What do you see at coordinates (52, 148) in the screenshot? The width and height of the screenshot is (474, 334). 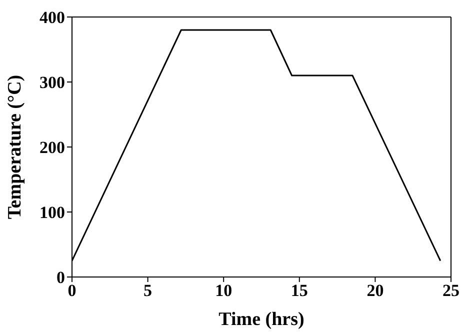 I see `y-tick-label: 200` at bounding box center [52, 148].